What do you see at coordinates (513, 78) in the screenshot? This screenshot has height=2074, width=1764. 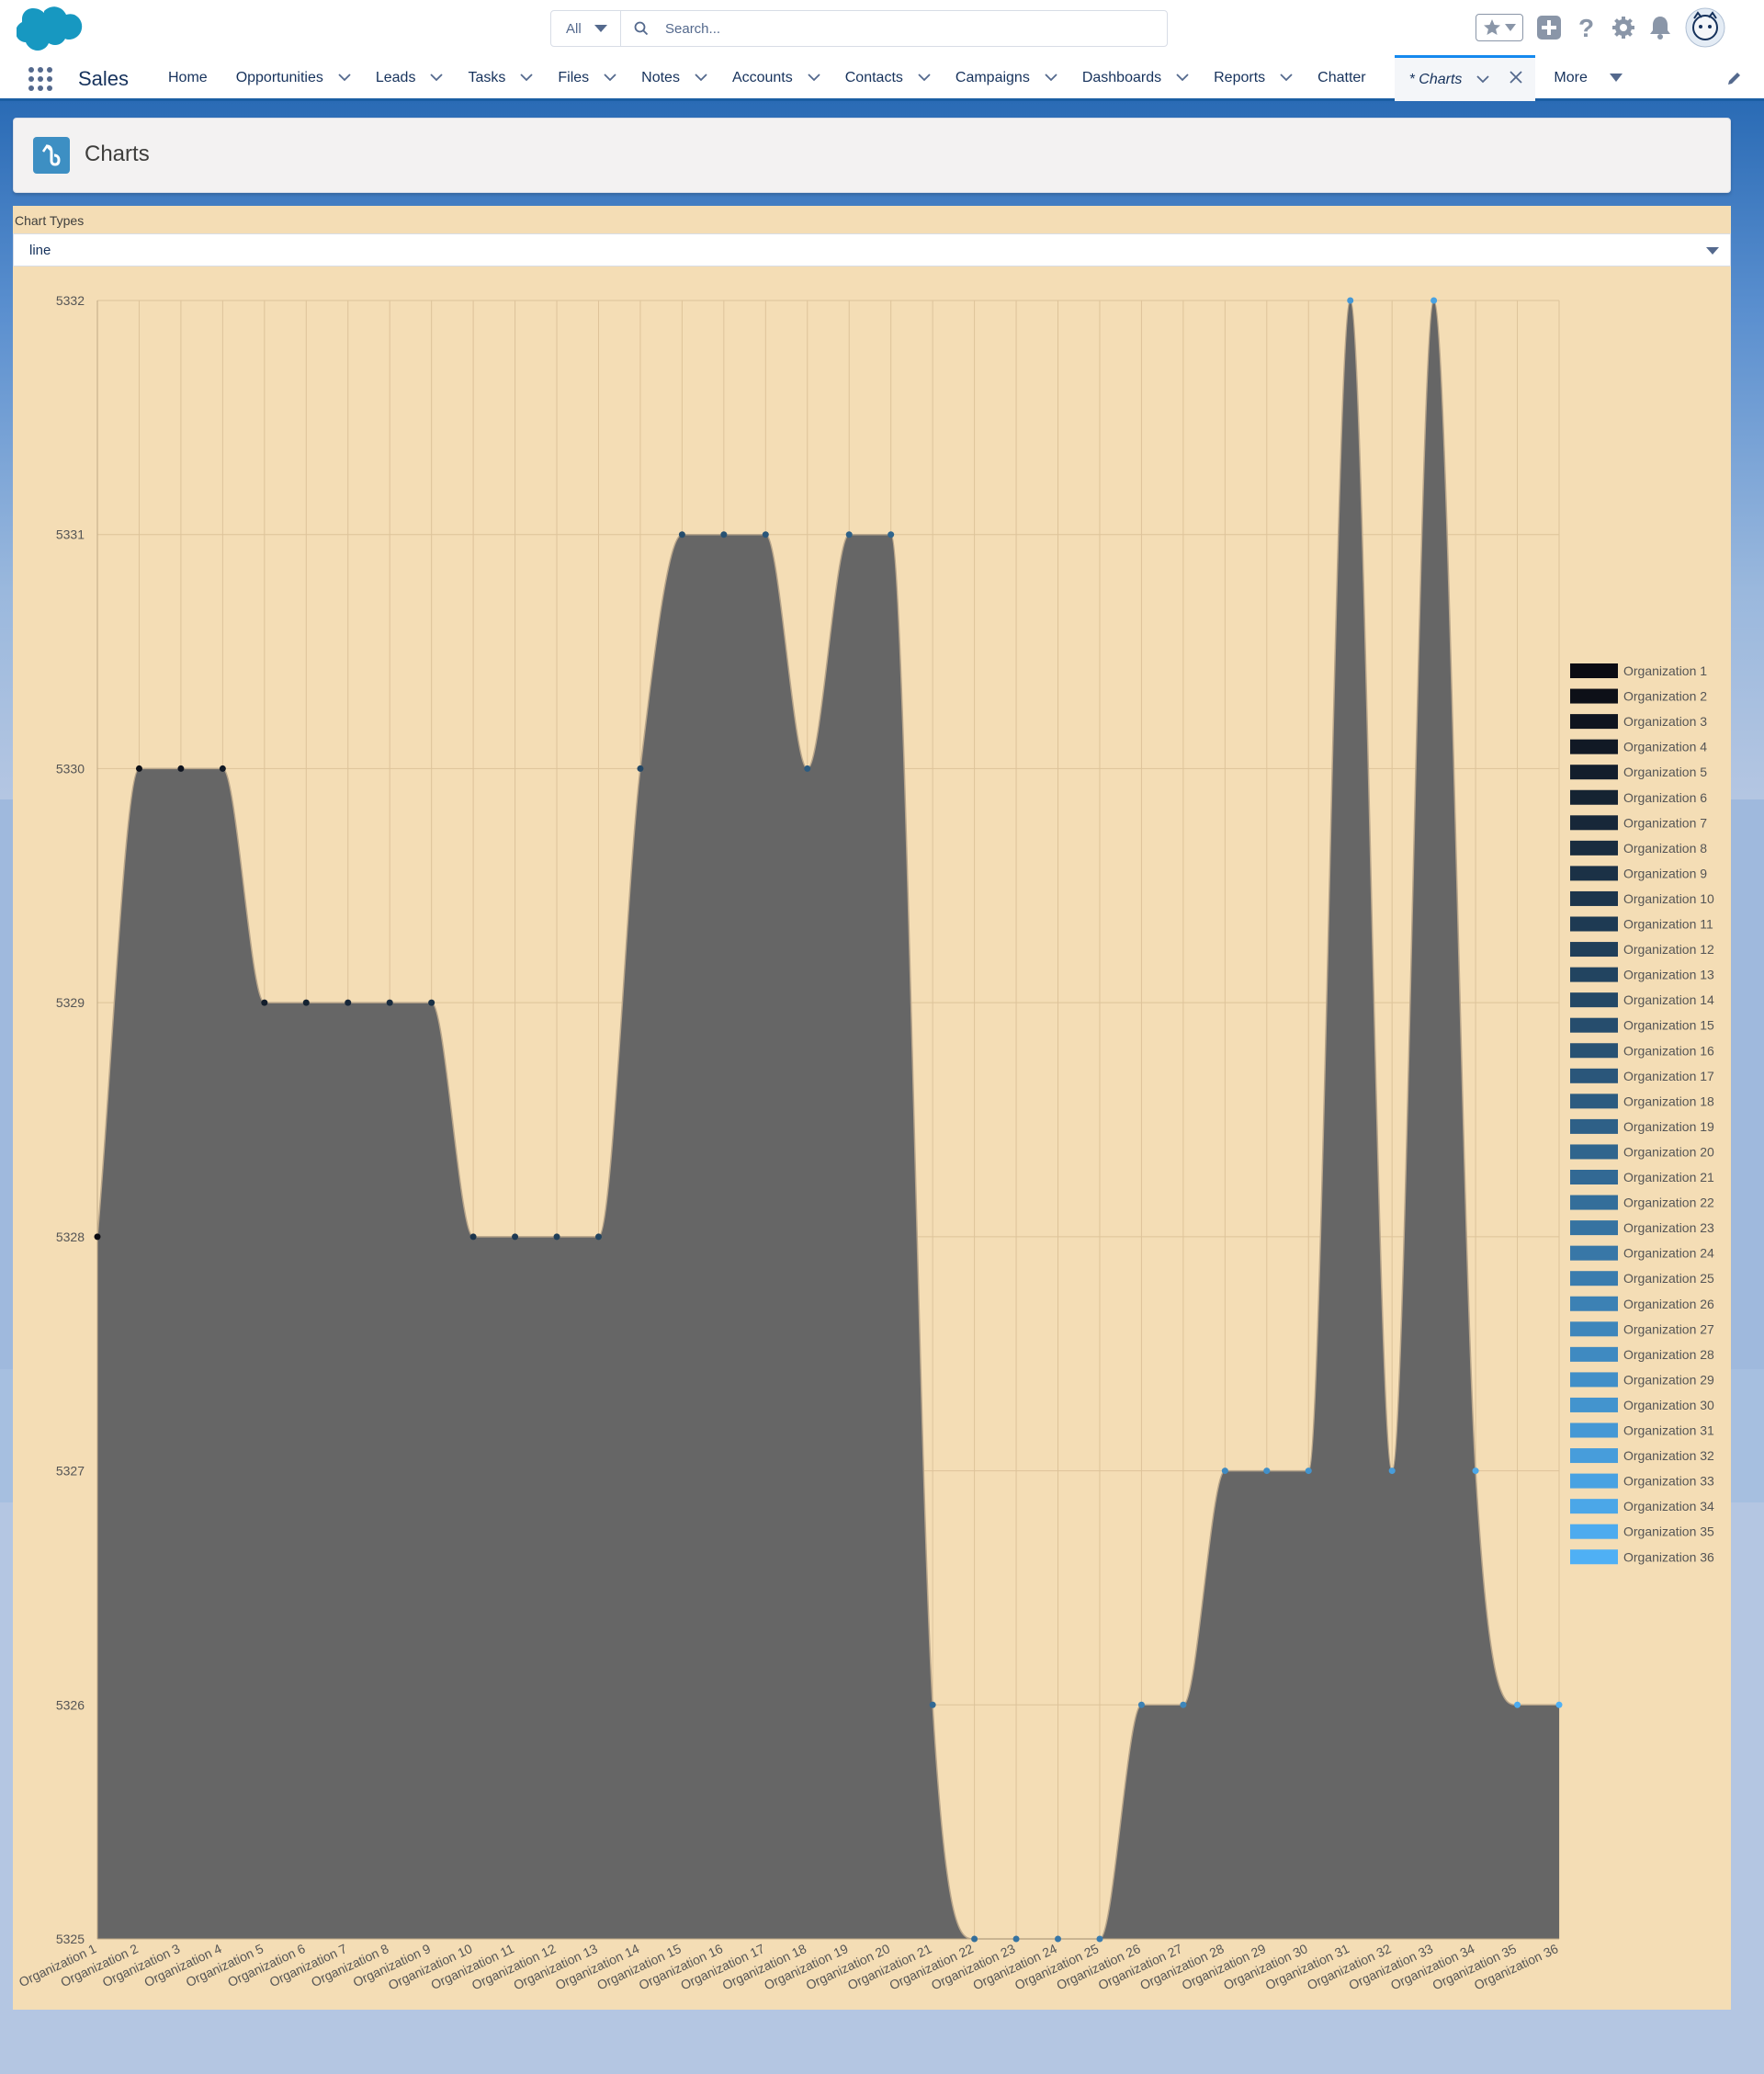 I see `nav-item-tasks: Tasks` at bounding box center [513, 78].